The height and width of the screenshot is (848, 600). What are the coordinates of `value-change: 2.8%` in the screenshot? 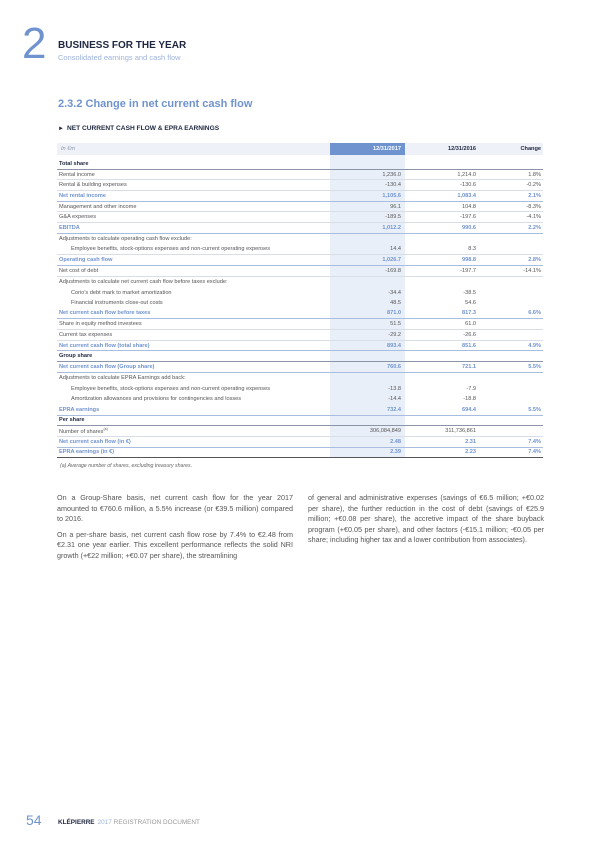 It's located at (534, 260).